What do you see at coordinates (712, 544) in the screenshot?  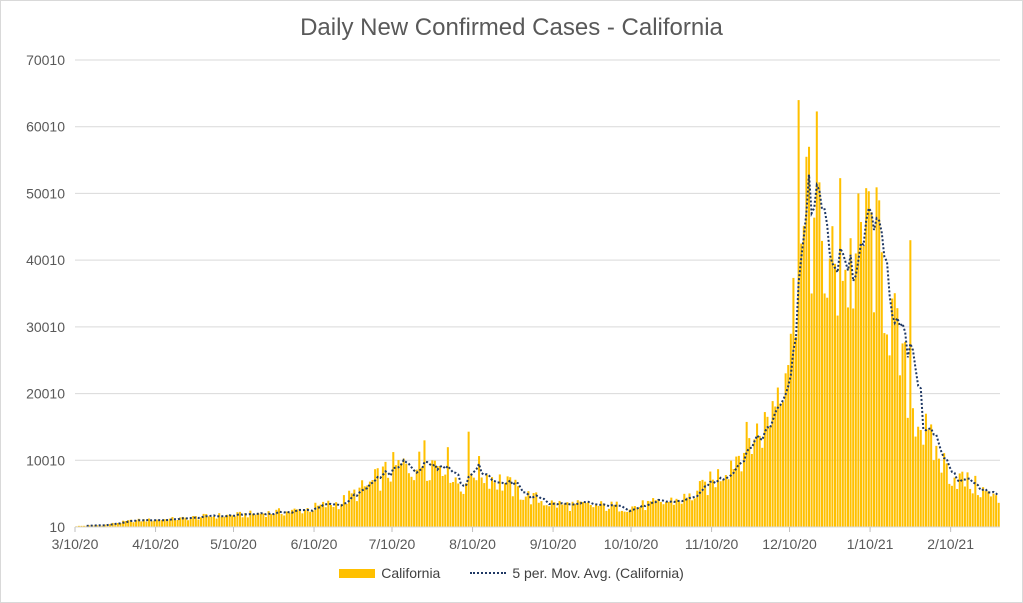 I see `x-tick-label: 11/10/20` at bounding box center [712, 544].